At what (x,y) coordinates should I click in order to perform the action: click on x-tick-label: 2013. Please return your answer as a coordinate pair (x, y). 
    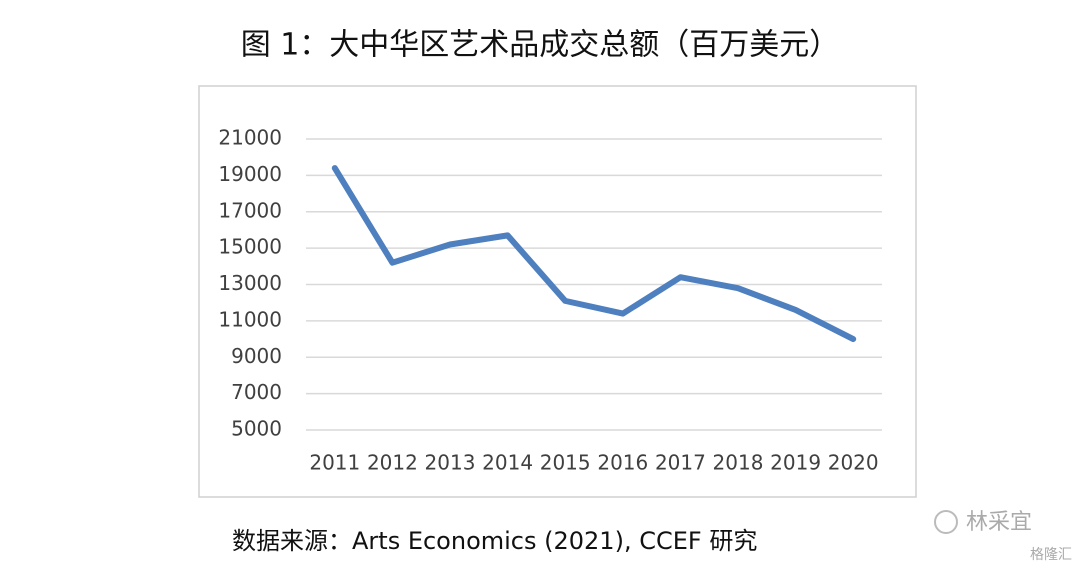
    Looking at the image, I should click on (450, 463).